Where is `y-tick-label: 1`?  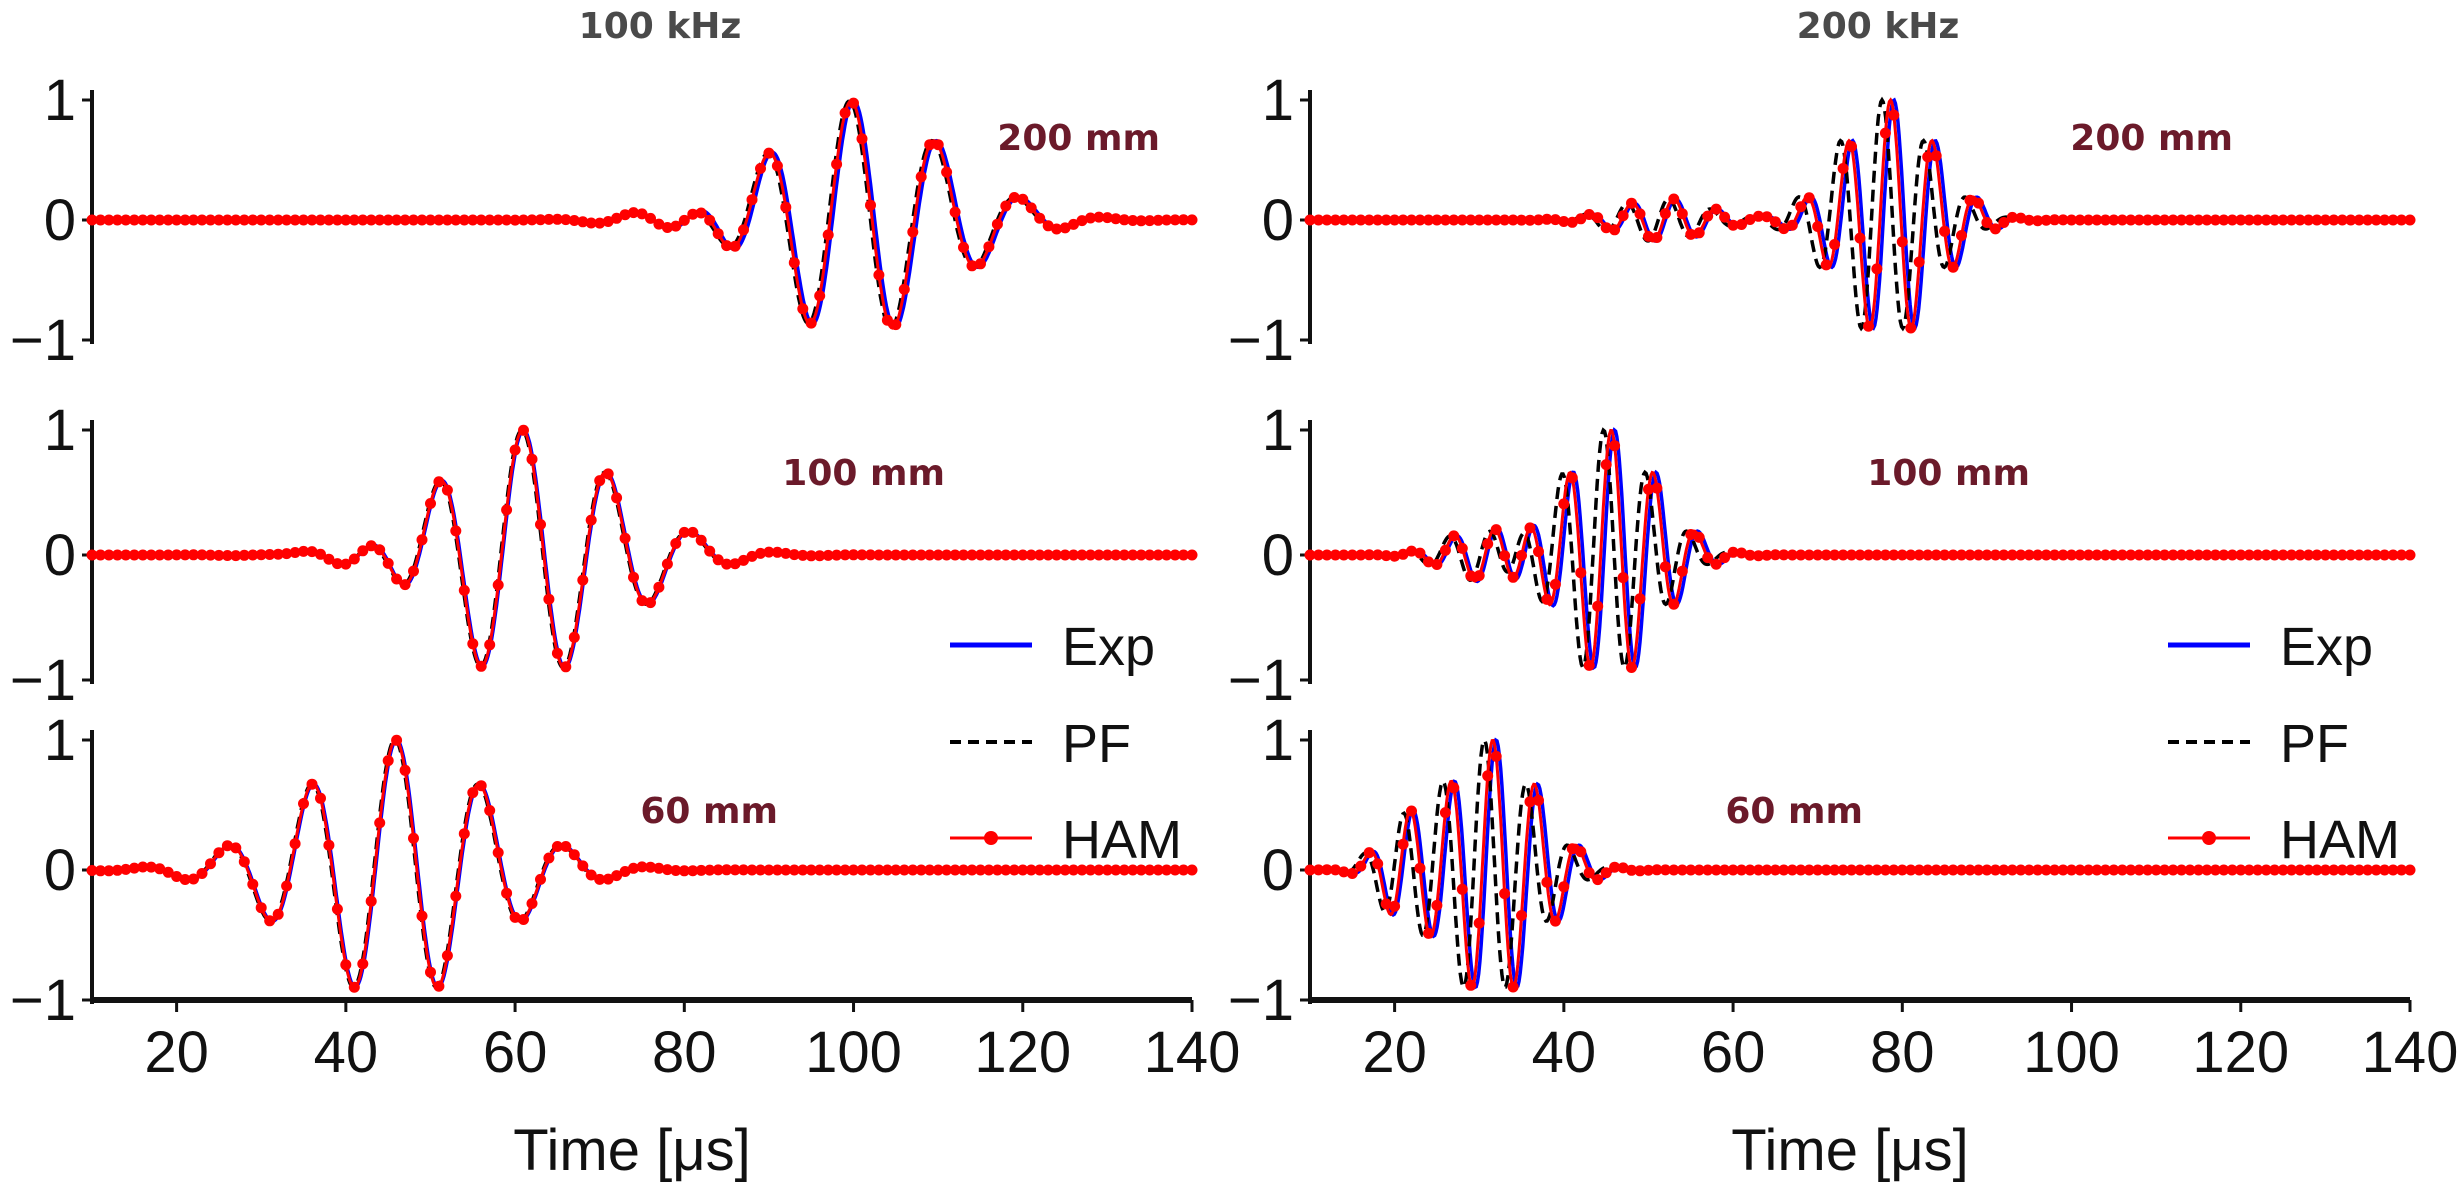
y-tick-label: 1 is located at coordinates (1278, 740).